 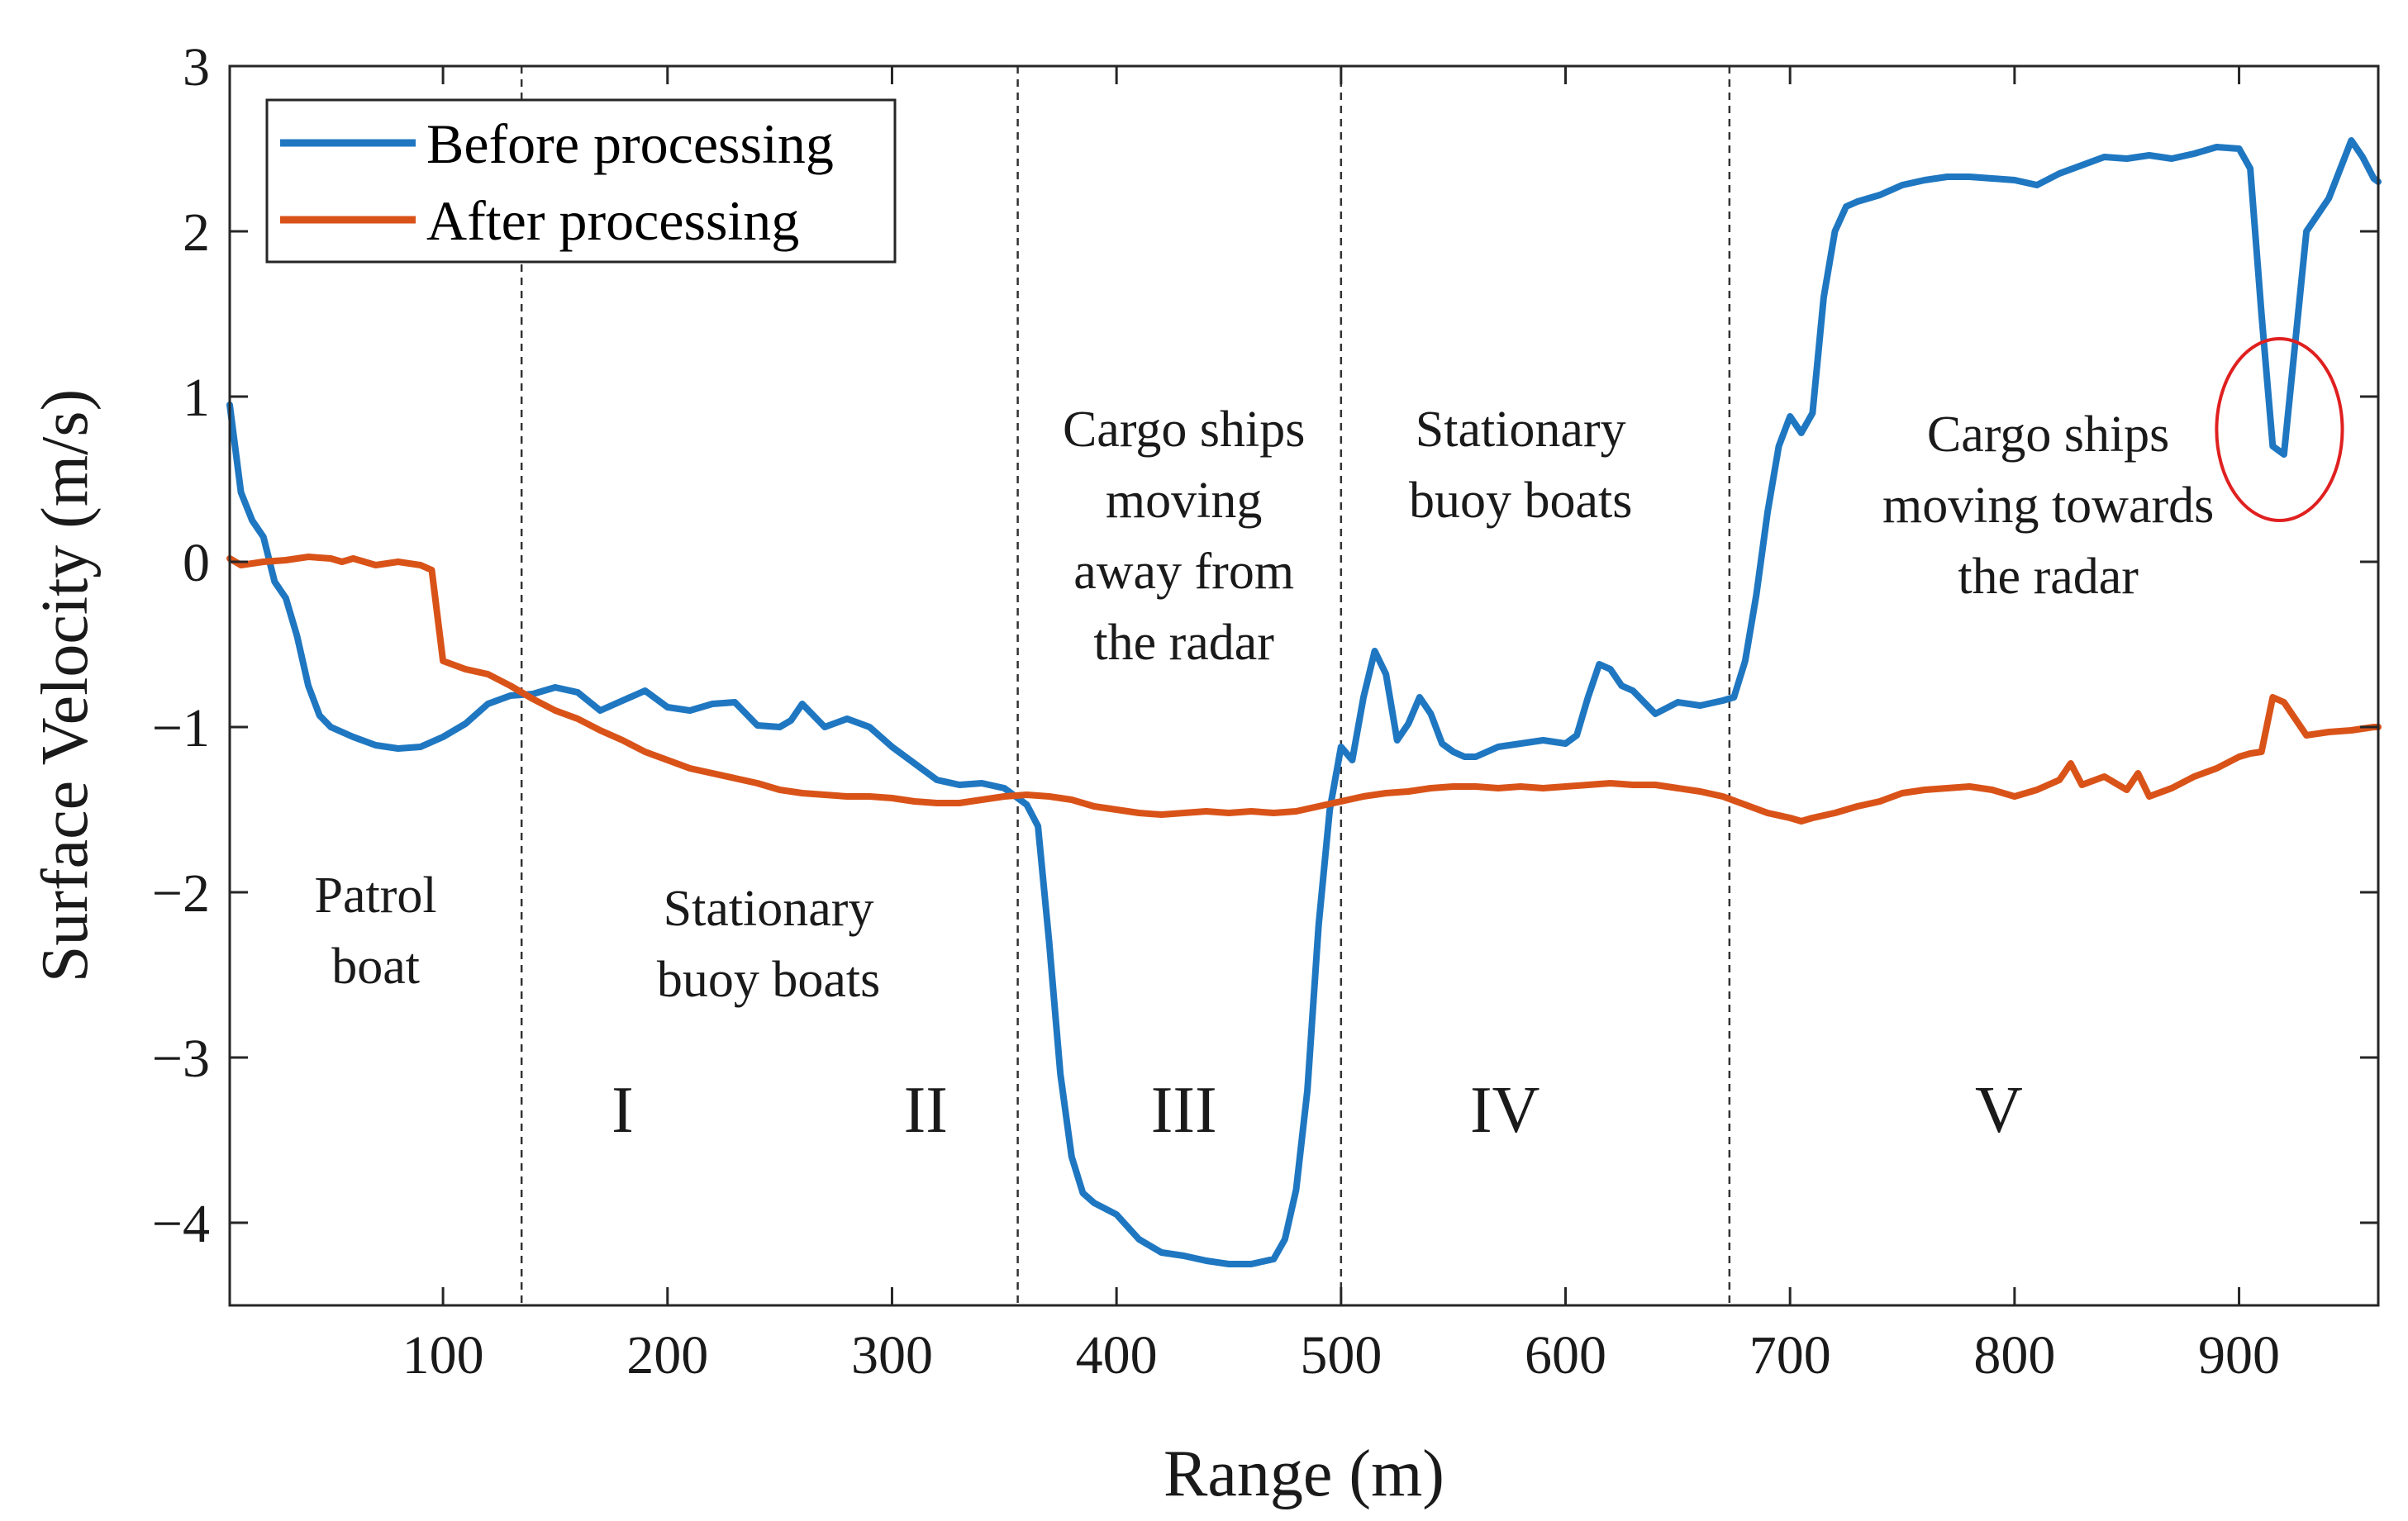 I want to click on region-description-line: moving towards, so click(x=2048, y=506).